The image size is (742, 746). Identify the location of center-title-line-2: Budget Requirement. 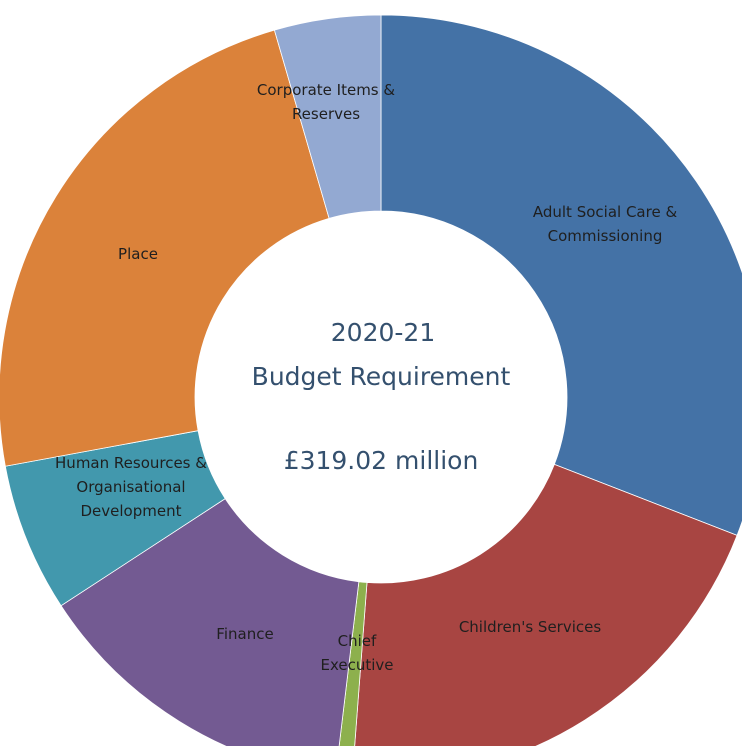
(381, 376).